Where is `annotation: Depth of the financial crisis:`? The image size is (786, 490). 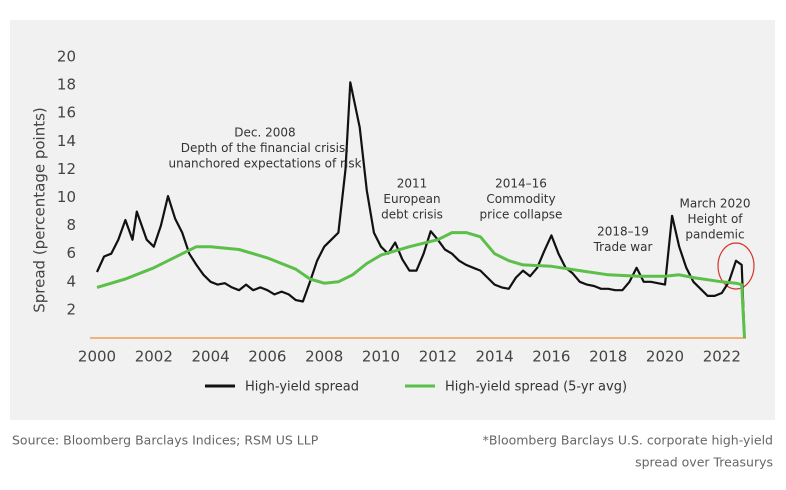
annotation: Depth of the financial crisis: is located at coordinates (265, 148).